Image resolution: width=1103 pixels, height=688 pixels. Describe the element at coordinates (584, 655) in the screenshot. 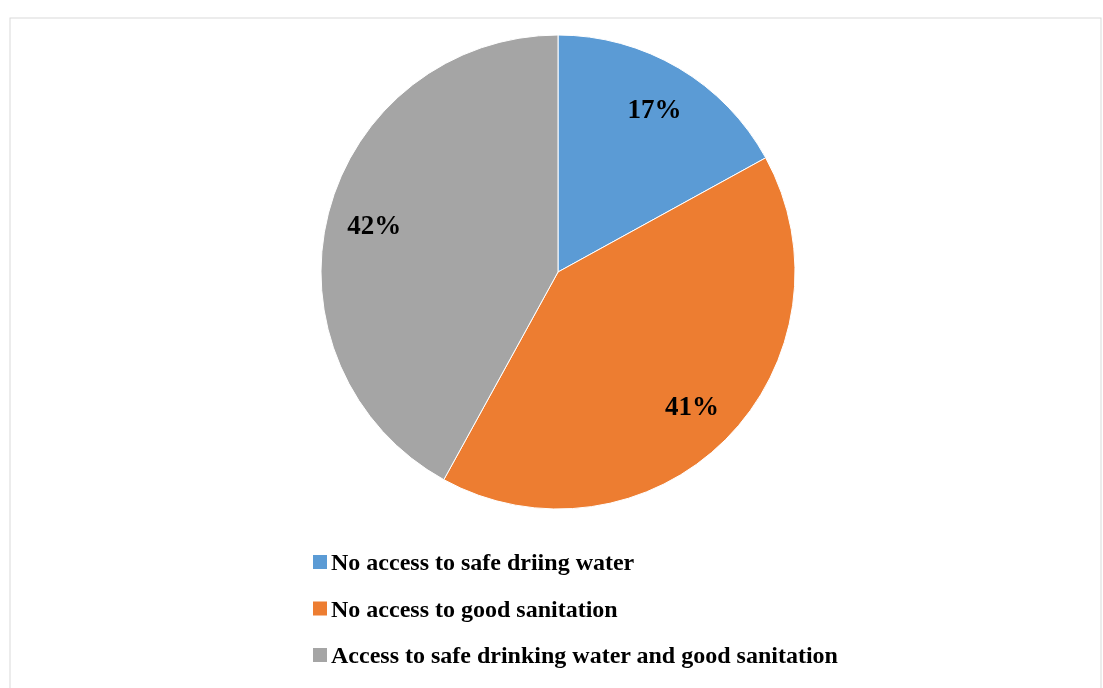

I see `legend-label: Access to safe drinking water and good sanitation` at that location.